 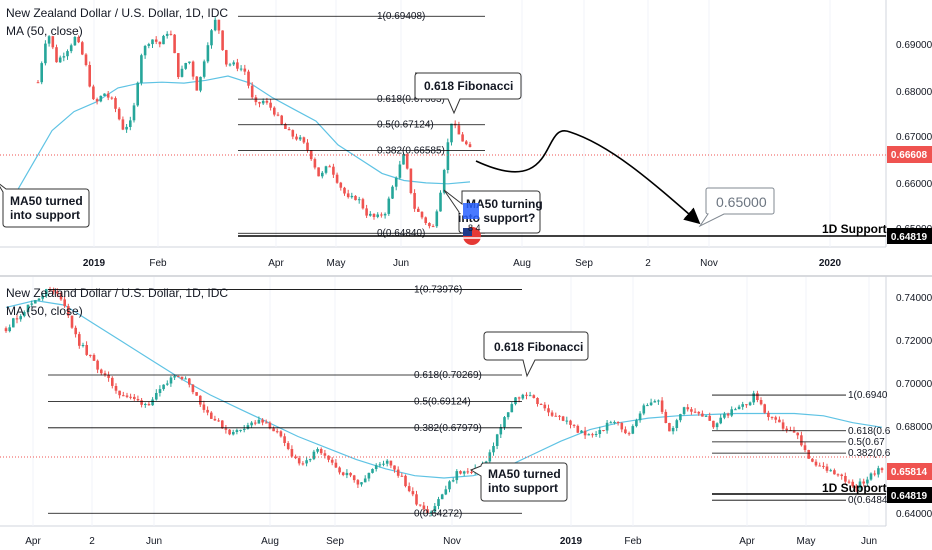 I want to click on bot-fib-recent-label-1: 0.618(0.6, so click(x=869, y=431).